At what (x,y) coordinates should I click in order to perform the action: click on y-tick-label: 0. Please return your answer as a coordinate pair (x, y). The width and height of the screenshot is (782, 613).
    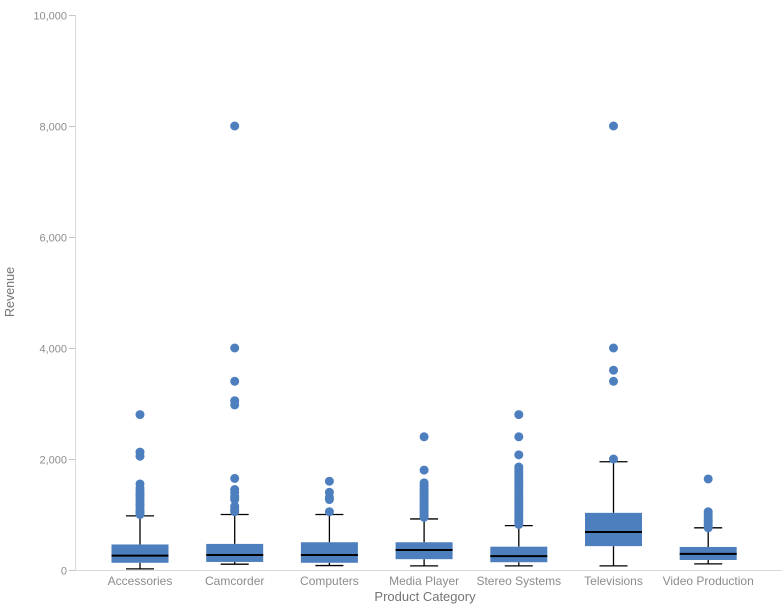
    Looking at the image, I should click on (64, 572).